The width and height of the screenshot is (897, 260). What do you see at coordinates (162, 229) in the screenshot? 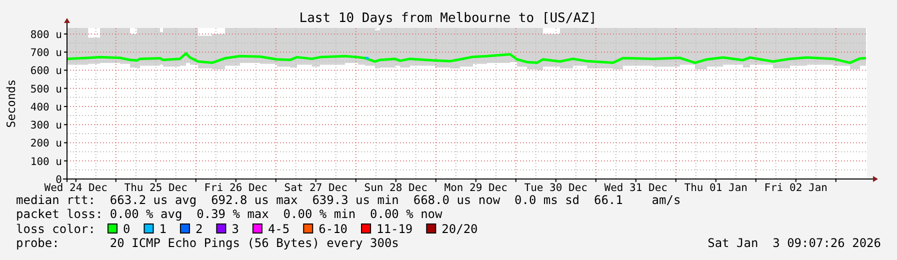
I see `legend-label: 1` at bounding box center [162, 229].